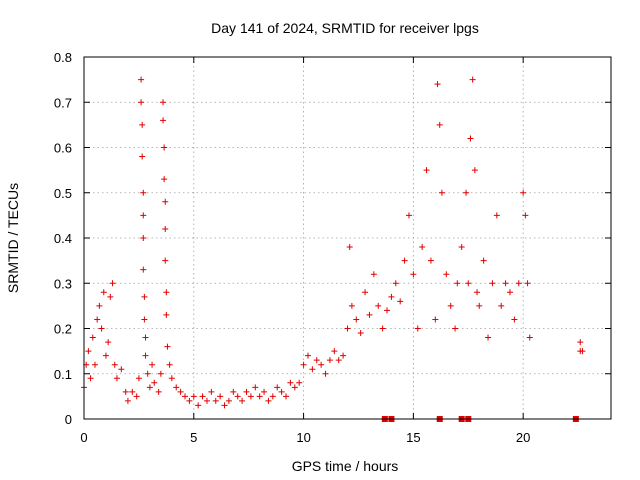 Image resolution: width=640 pixels, height=480 pixels. Describe the element at coordinates (83, 437) in the screenshot. I see `x-tick-label: 0` at that location.